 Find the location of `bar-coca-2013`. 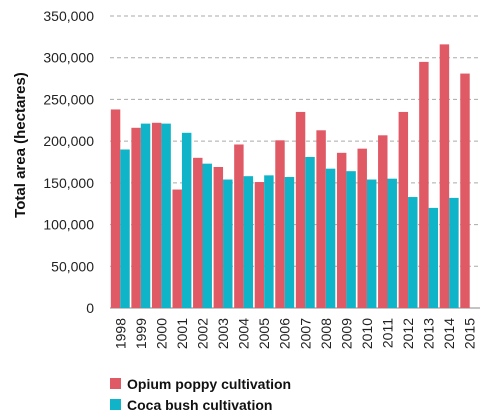

bar-coca-2013 is located at coordinates (433, 257).